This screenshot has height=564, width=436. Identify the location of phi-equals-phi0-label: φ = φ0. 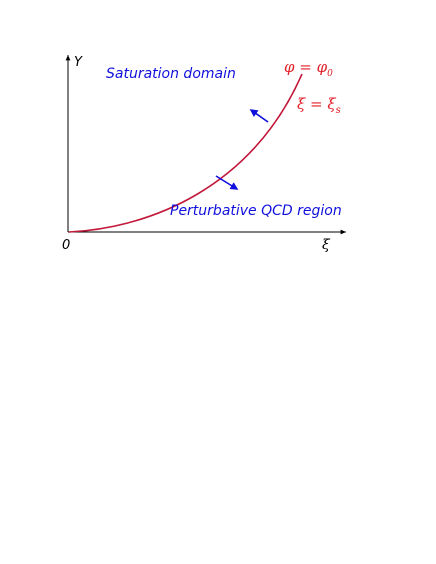
(308, 68).